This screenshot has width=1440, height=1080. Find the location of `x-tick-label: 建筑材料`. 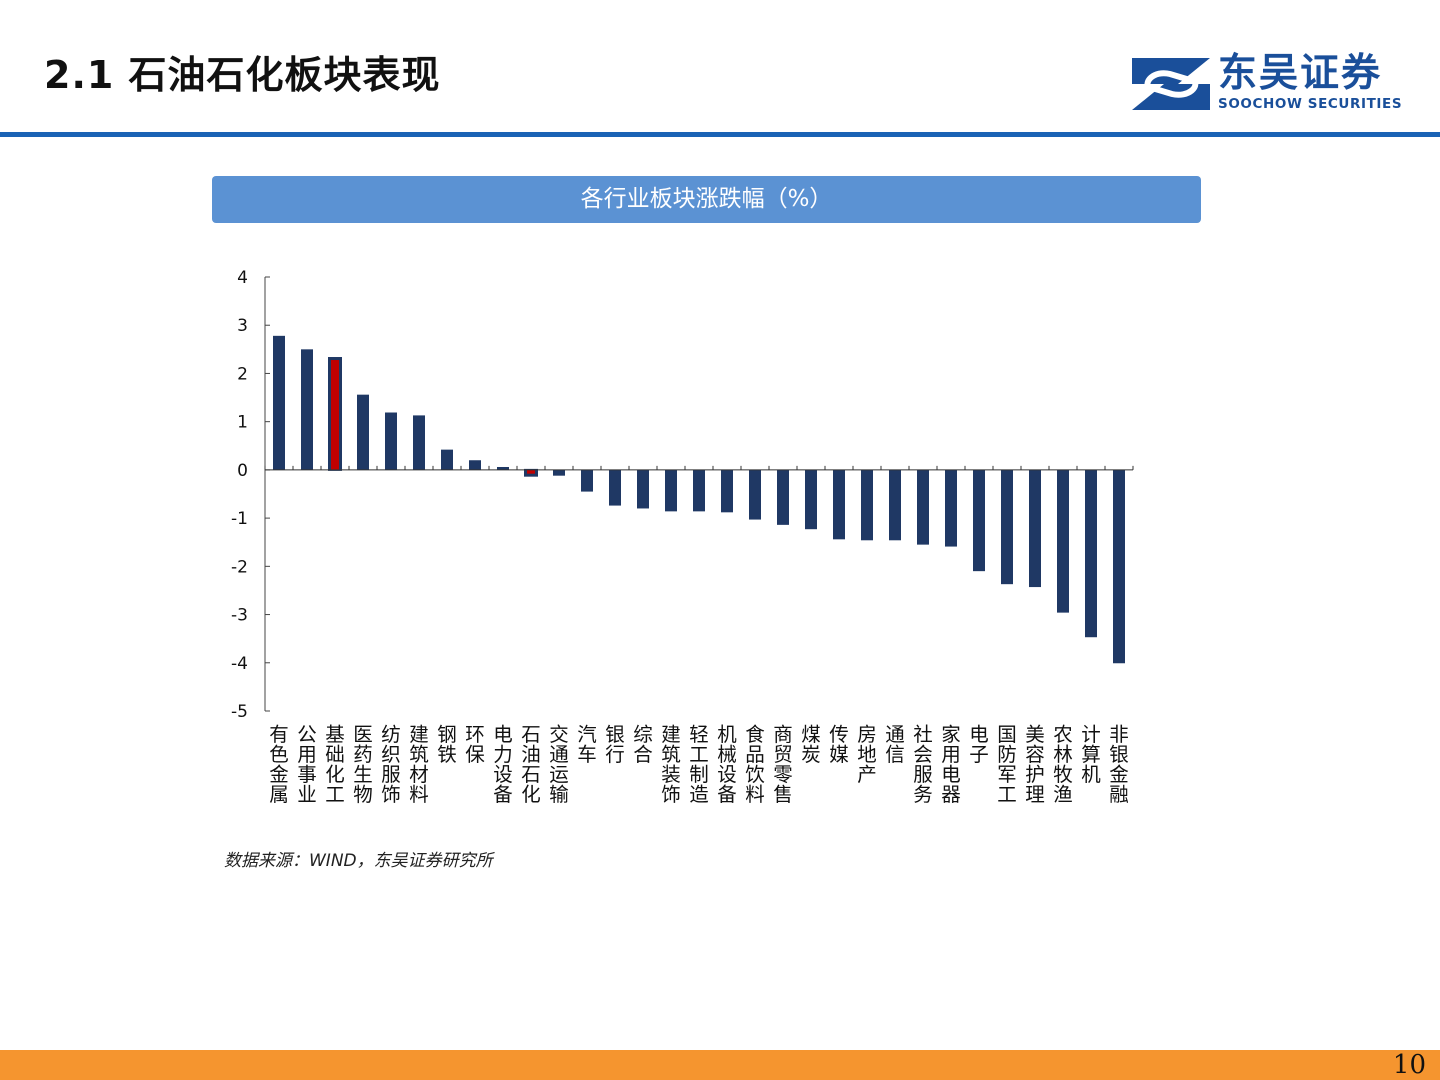

x-tick-label: 建筑材料 is located at coordinates (419, 764).